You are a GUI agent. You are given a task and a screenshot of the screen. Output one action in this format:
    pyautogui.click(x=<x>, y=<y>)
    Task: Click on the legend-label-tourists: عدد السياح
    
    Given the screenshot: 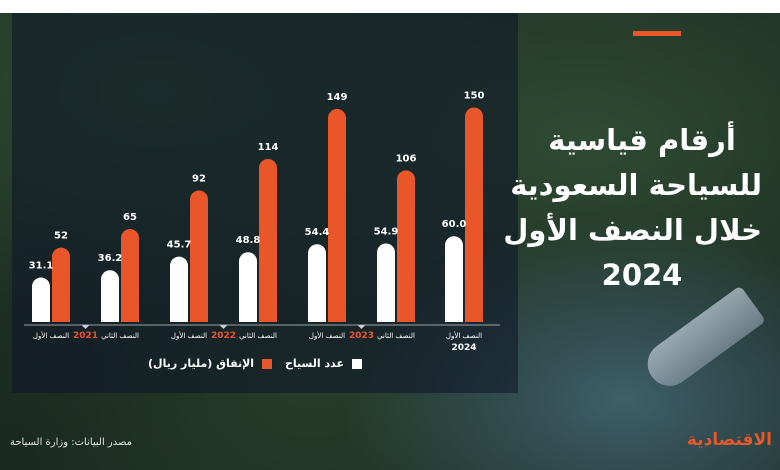 What is the action you would take?
    pyautogui.click(x=314, y=363)
    